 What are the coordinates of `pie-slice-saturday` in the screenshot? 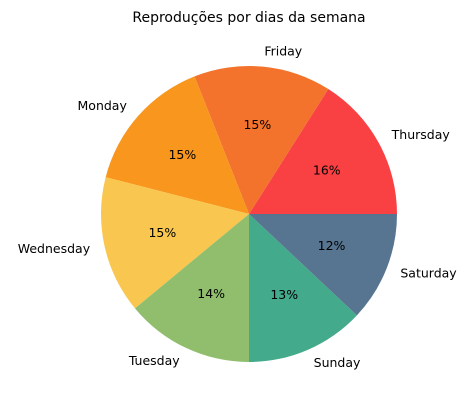 It's located at (323, 265).